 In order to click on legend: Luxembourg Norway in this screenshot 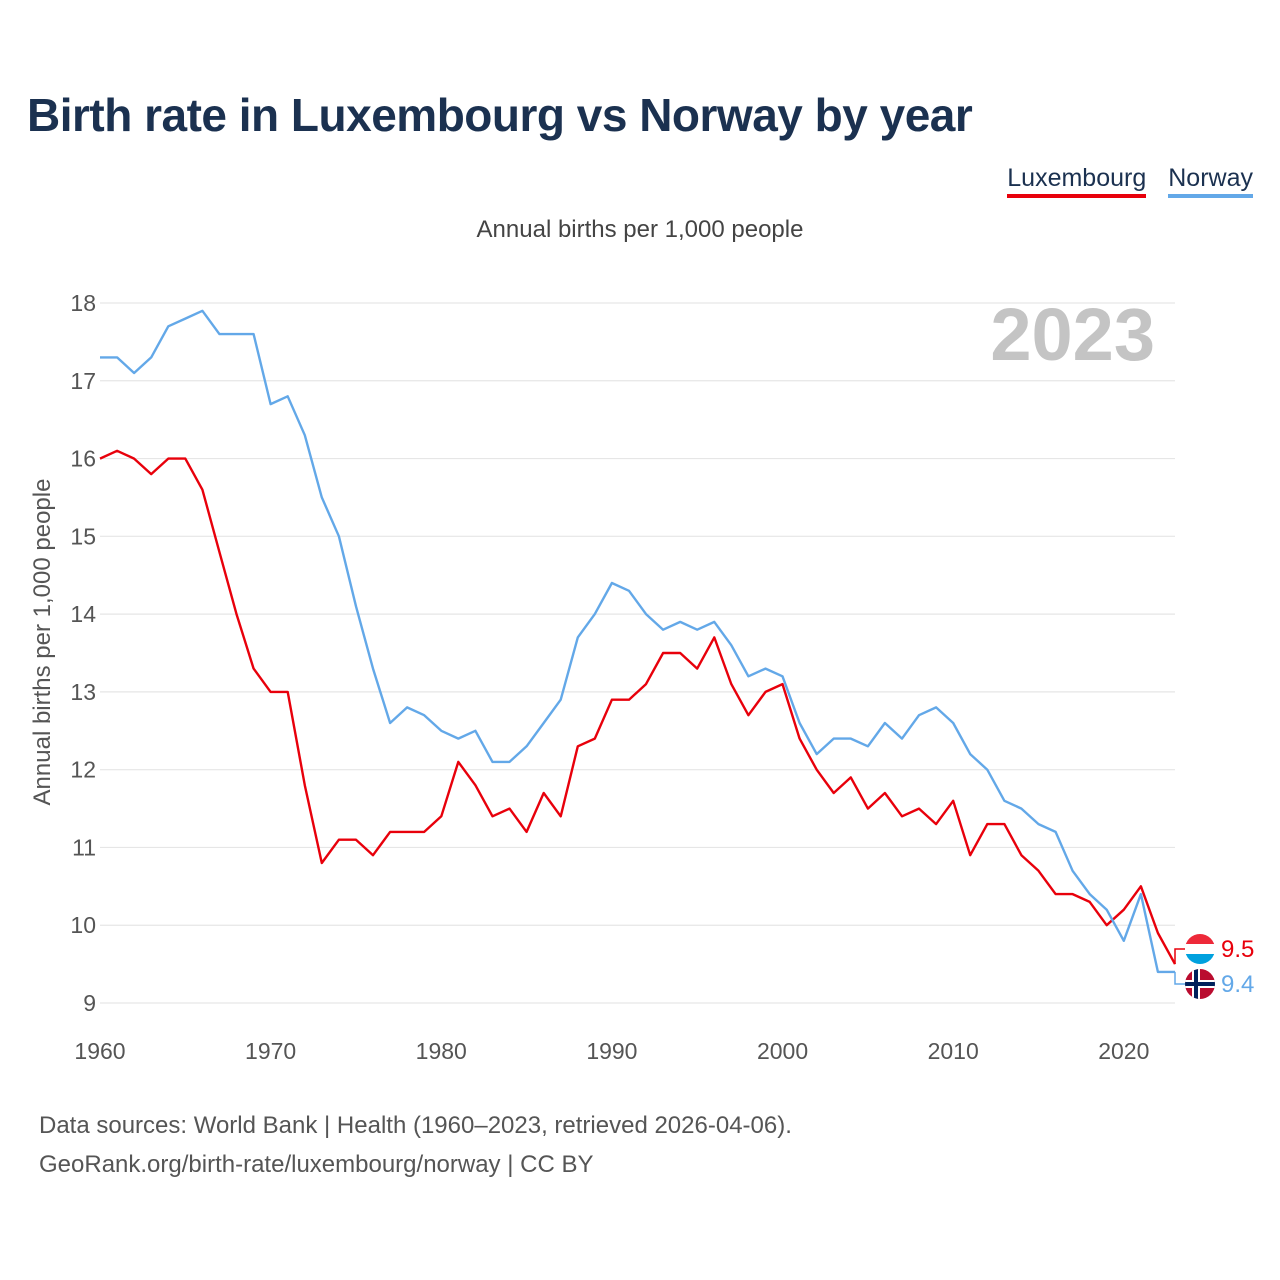, I will do `click(1130, 181)`.